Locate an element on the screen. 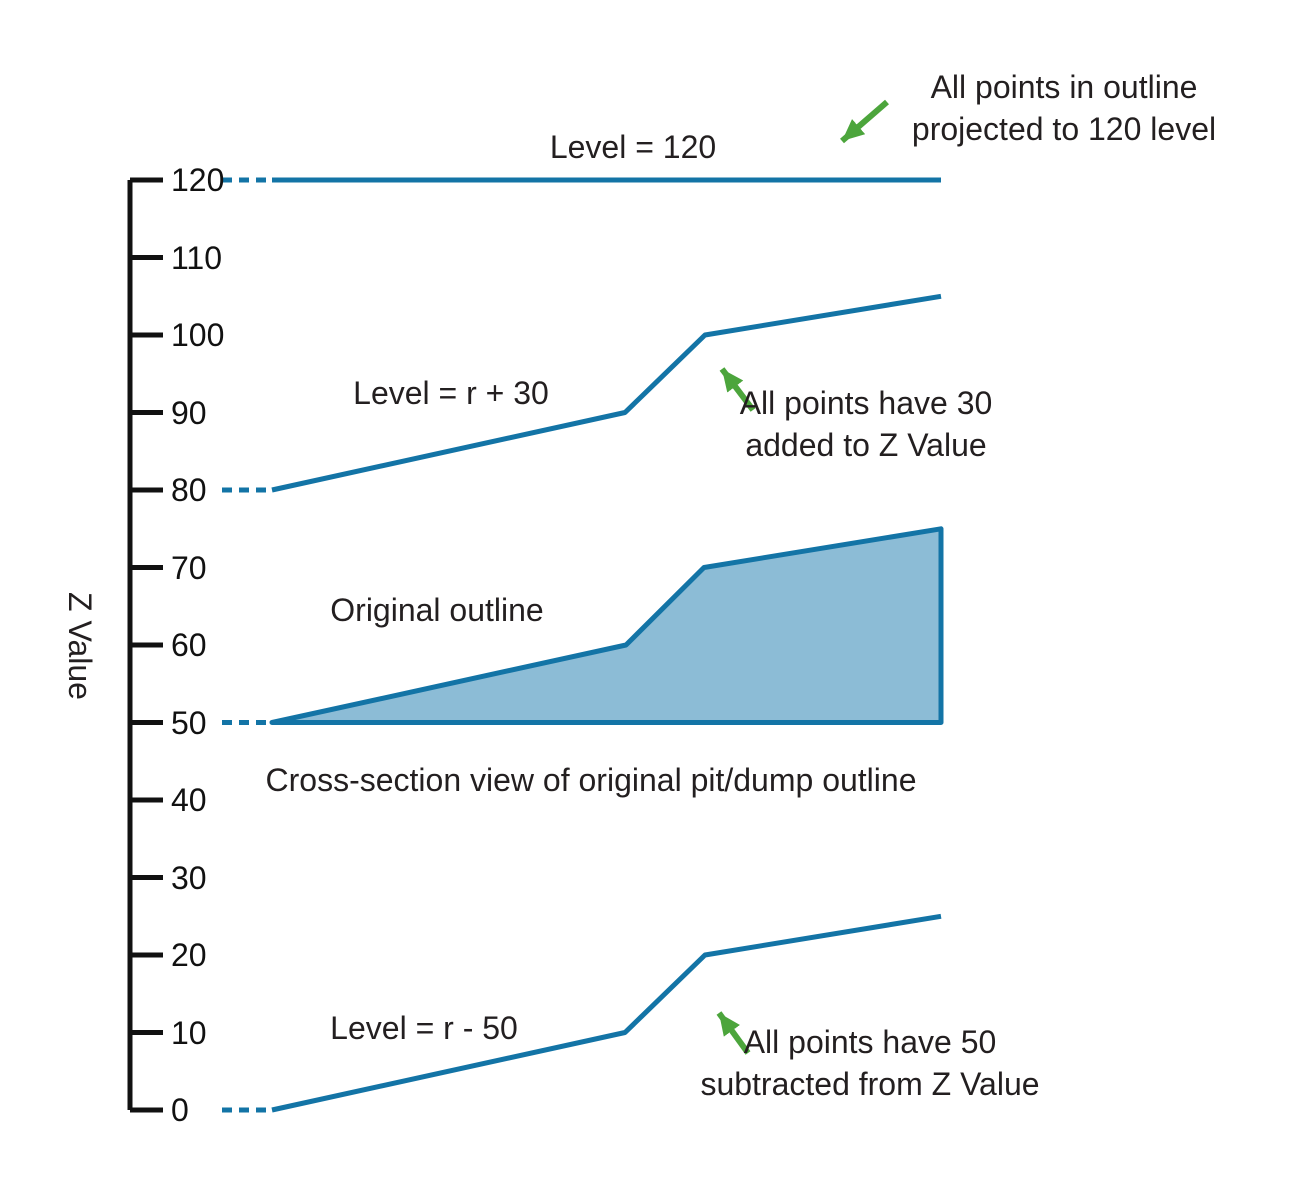 This screenshot has height=1200, width=1300. level-120-label: Level = 120 is located at coordinates (633, 147).